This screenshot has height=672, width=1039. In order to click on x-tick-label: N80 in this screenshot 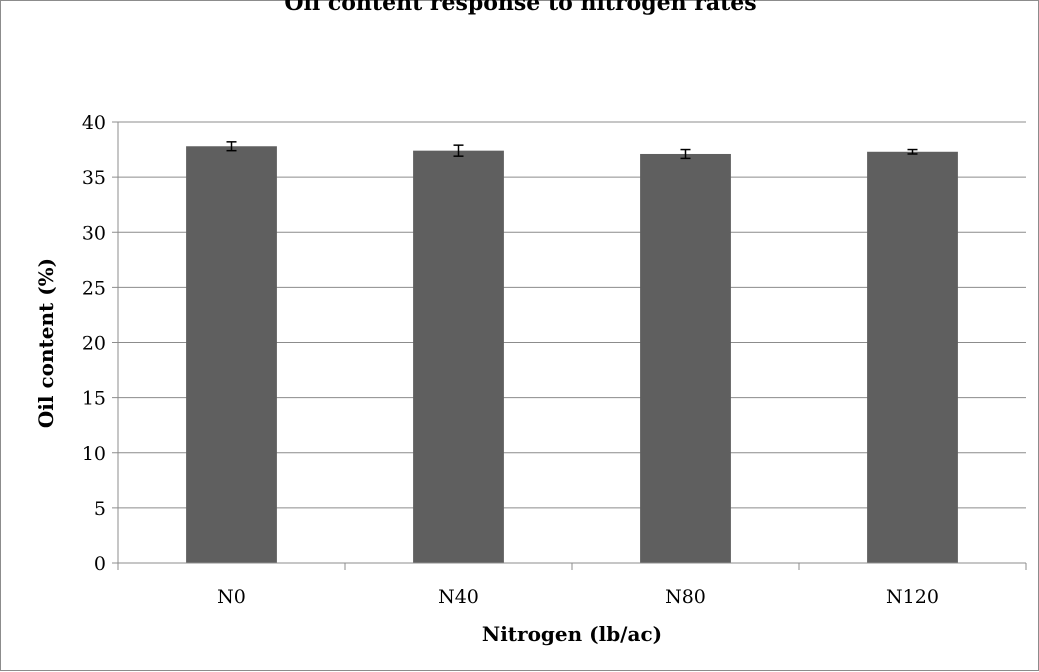, I will do `click(685, 597)`.